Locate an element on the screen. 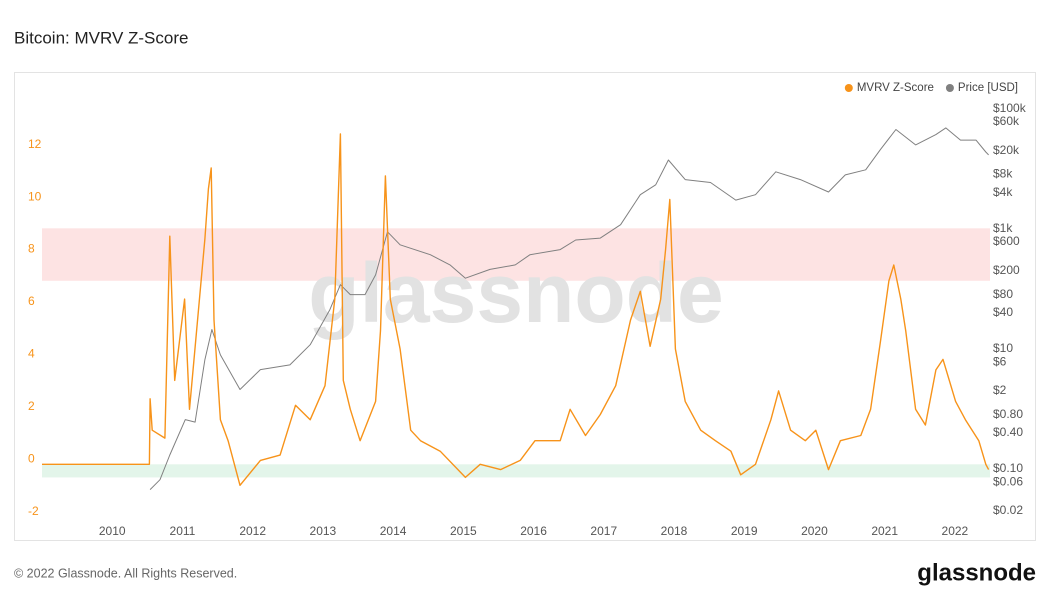  y2-tick-label: $0.02 is located at coordinates (1008, 510).